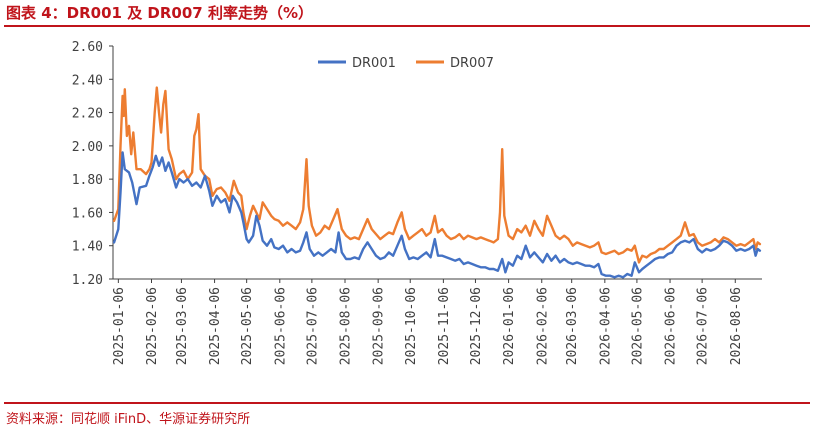  Describe the element at coordinates (406, 63) in the screenshot. I see `legend: DR001 DR007` at that location.